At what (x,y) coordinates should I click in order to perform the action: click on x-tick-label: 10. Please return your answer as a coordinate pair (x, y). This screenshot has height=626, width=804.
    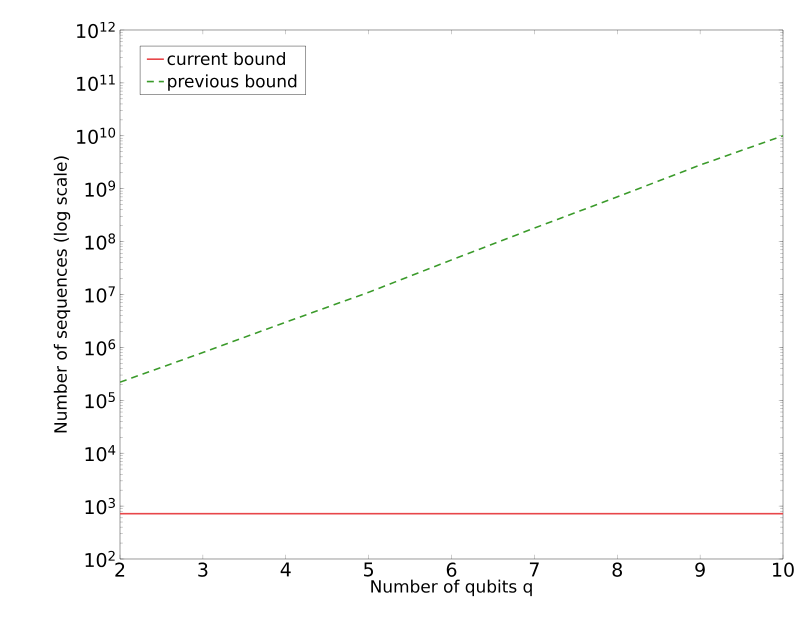
    Looking at the image, I should click on (783, 569).